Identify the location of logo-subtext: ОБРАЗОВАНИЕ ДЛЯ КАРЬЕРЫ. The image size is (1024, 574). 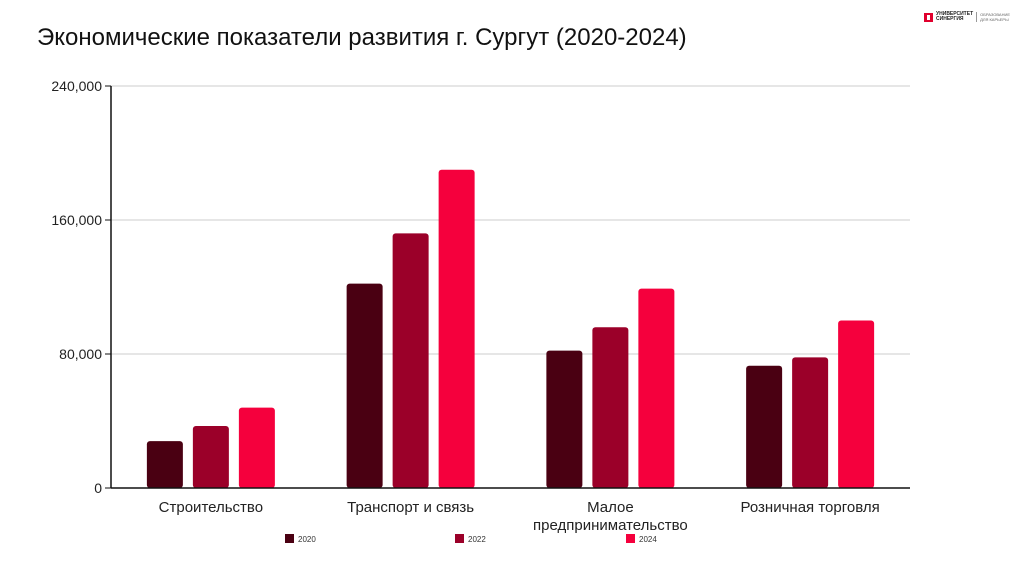
(995, 17).